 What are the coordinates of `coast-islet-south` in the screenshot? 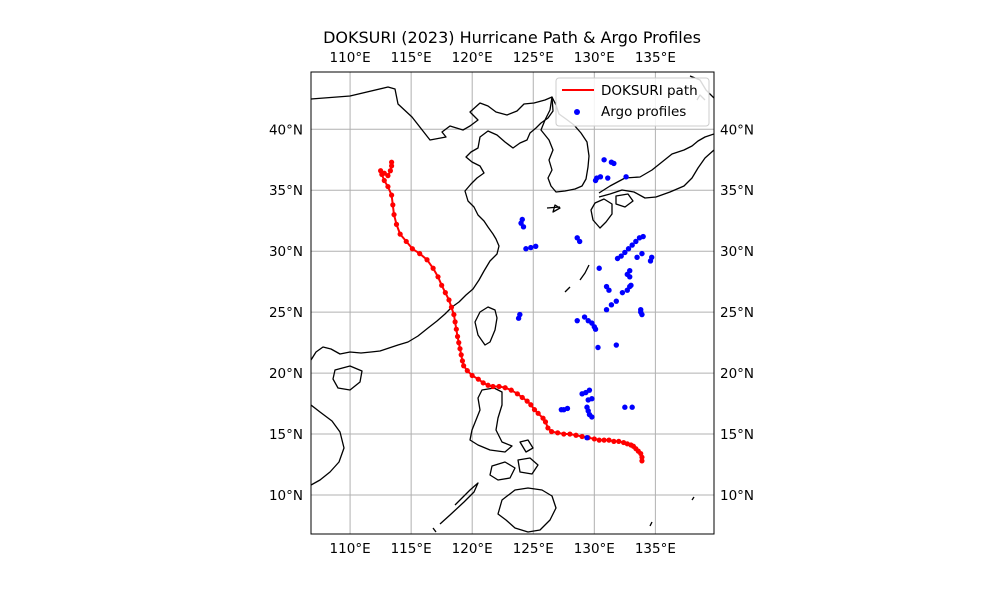 It's located at (434, 530).